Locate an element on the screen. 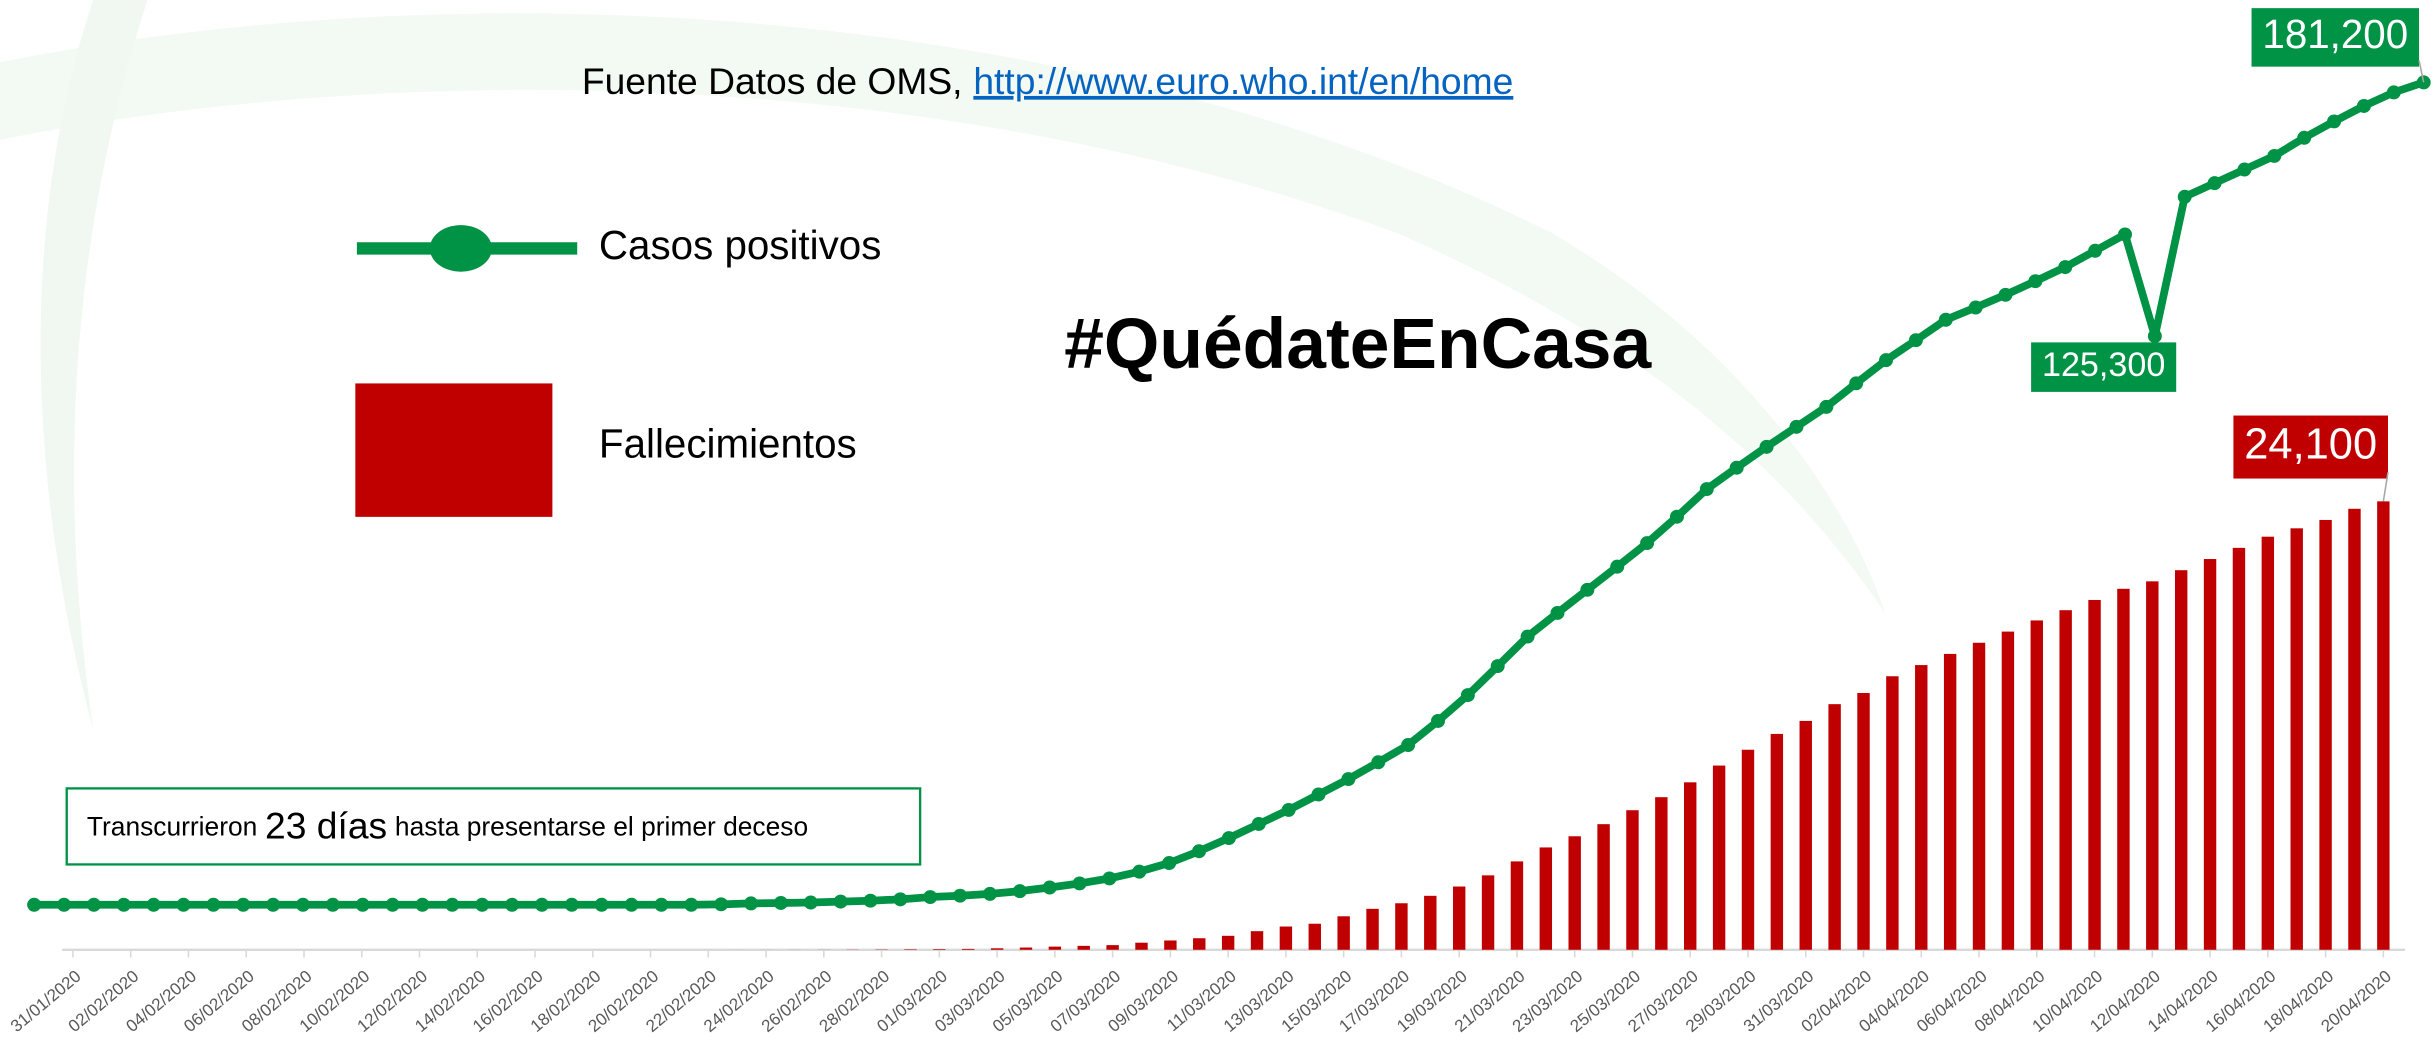 This screenshot has height=1062, width=2433. legend-swatch is located at coordinates (453, 449).